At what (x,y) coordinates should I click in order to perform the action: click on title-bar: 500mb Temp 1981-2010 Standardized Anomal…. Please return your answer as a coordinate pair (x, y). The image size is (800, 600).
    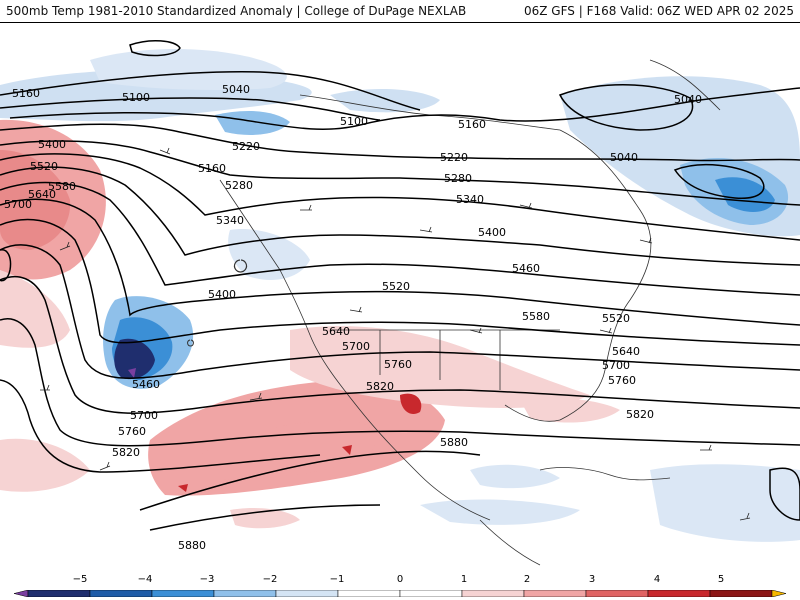
    Looking at the image, I should click on (400, 11).